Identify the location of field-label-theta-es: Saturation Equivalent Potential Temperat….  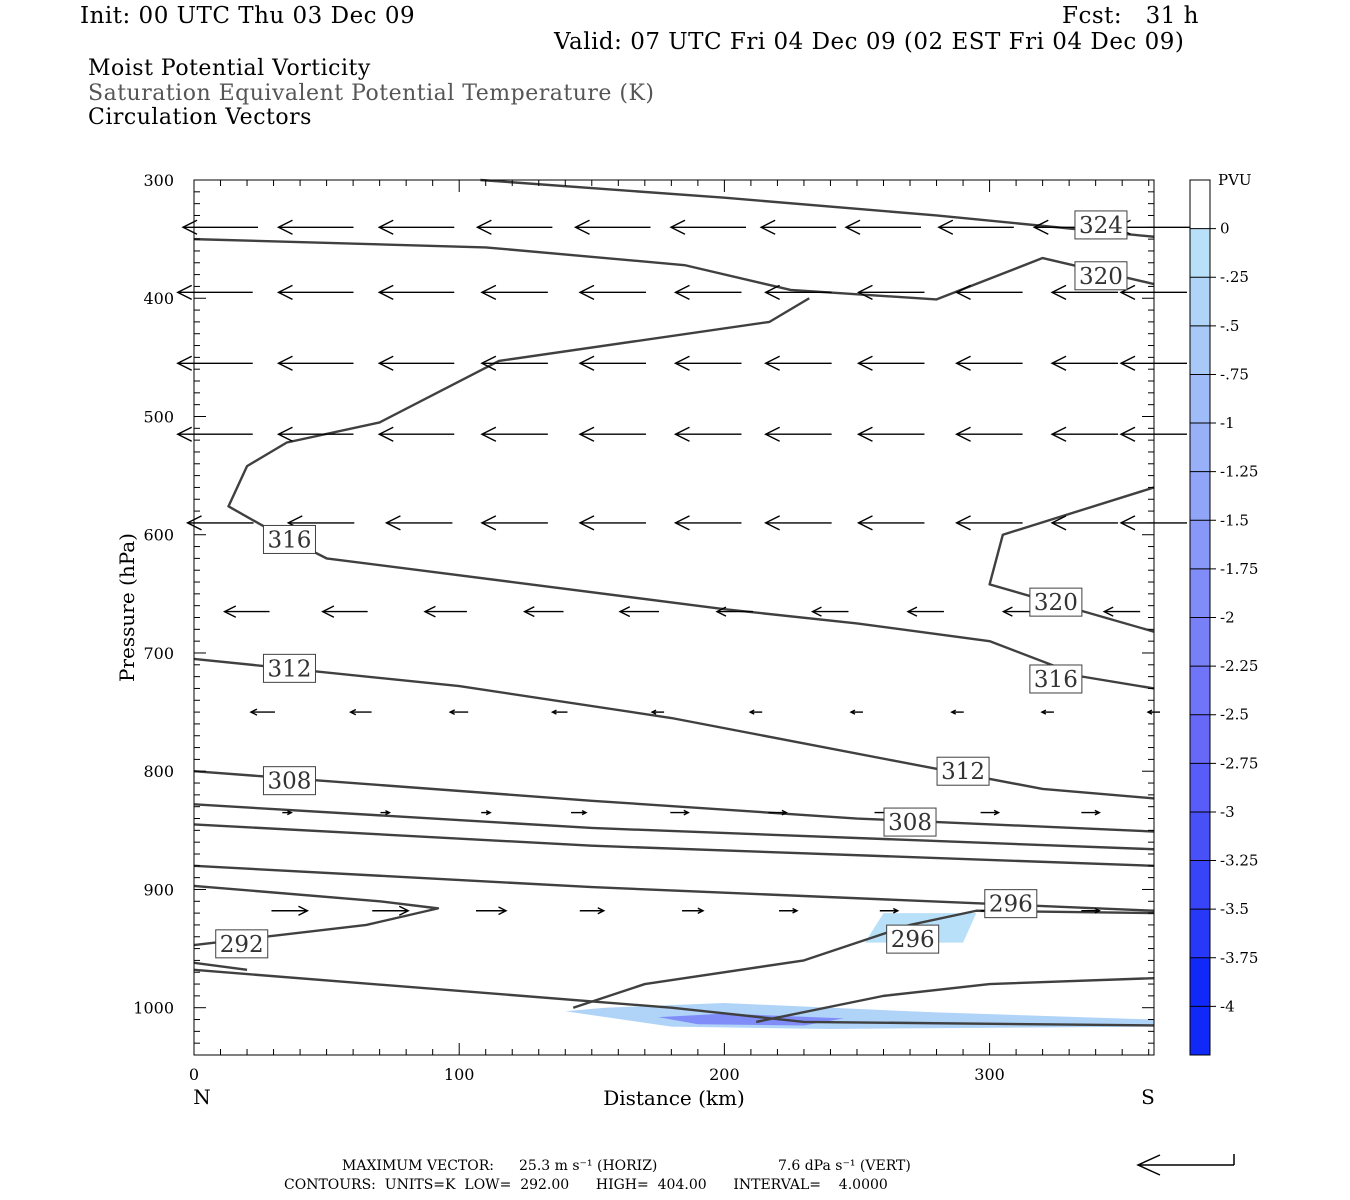
(371, 93).